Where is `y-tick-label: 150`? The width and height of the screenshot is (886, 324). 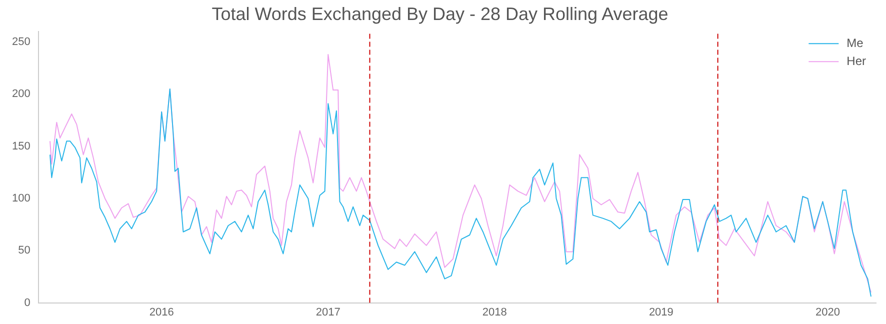 y-tick-label: 150 is located at coordinates (21, 146).